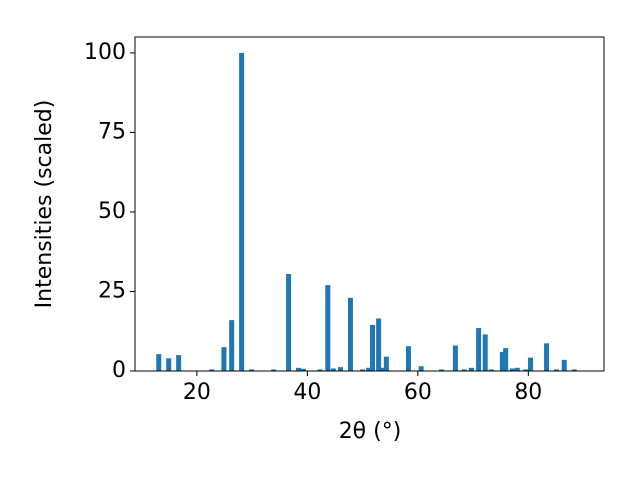 Image resolution: width=640 pixels, height=480 pixels. I want to click on x-tick-label: 40, so click(307, 392).